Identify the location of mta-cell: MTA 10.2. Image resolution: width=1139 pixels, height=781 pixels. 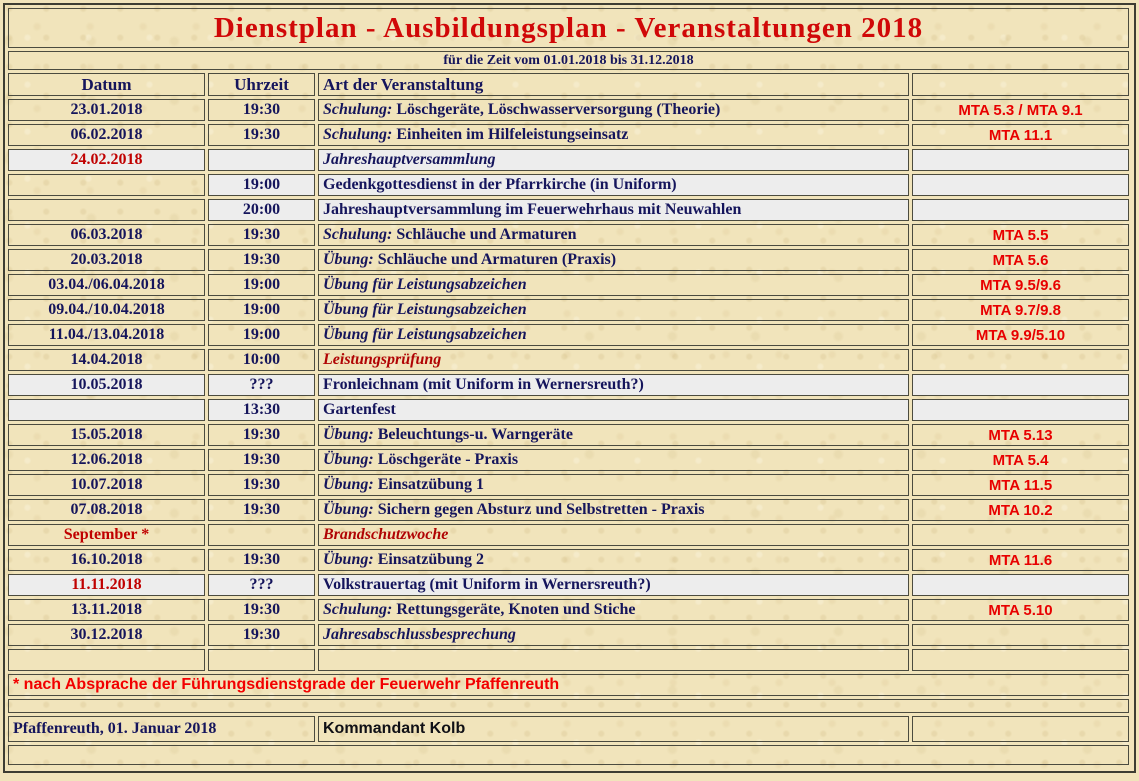
(1020, 510).